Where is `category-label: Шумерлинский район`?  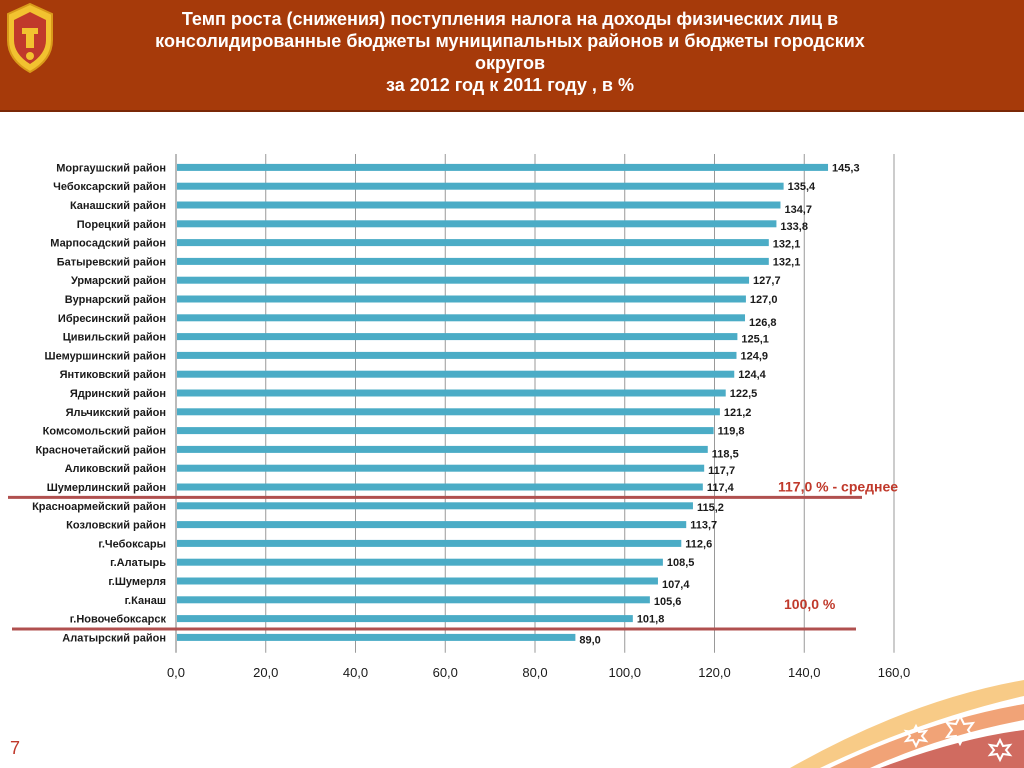
category-label: Шумерлинский район is located at coordinates (106, 488).